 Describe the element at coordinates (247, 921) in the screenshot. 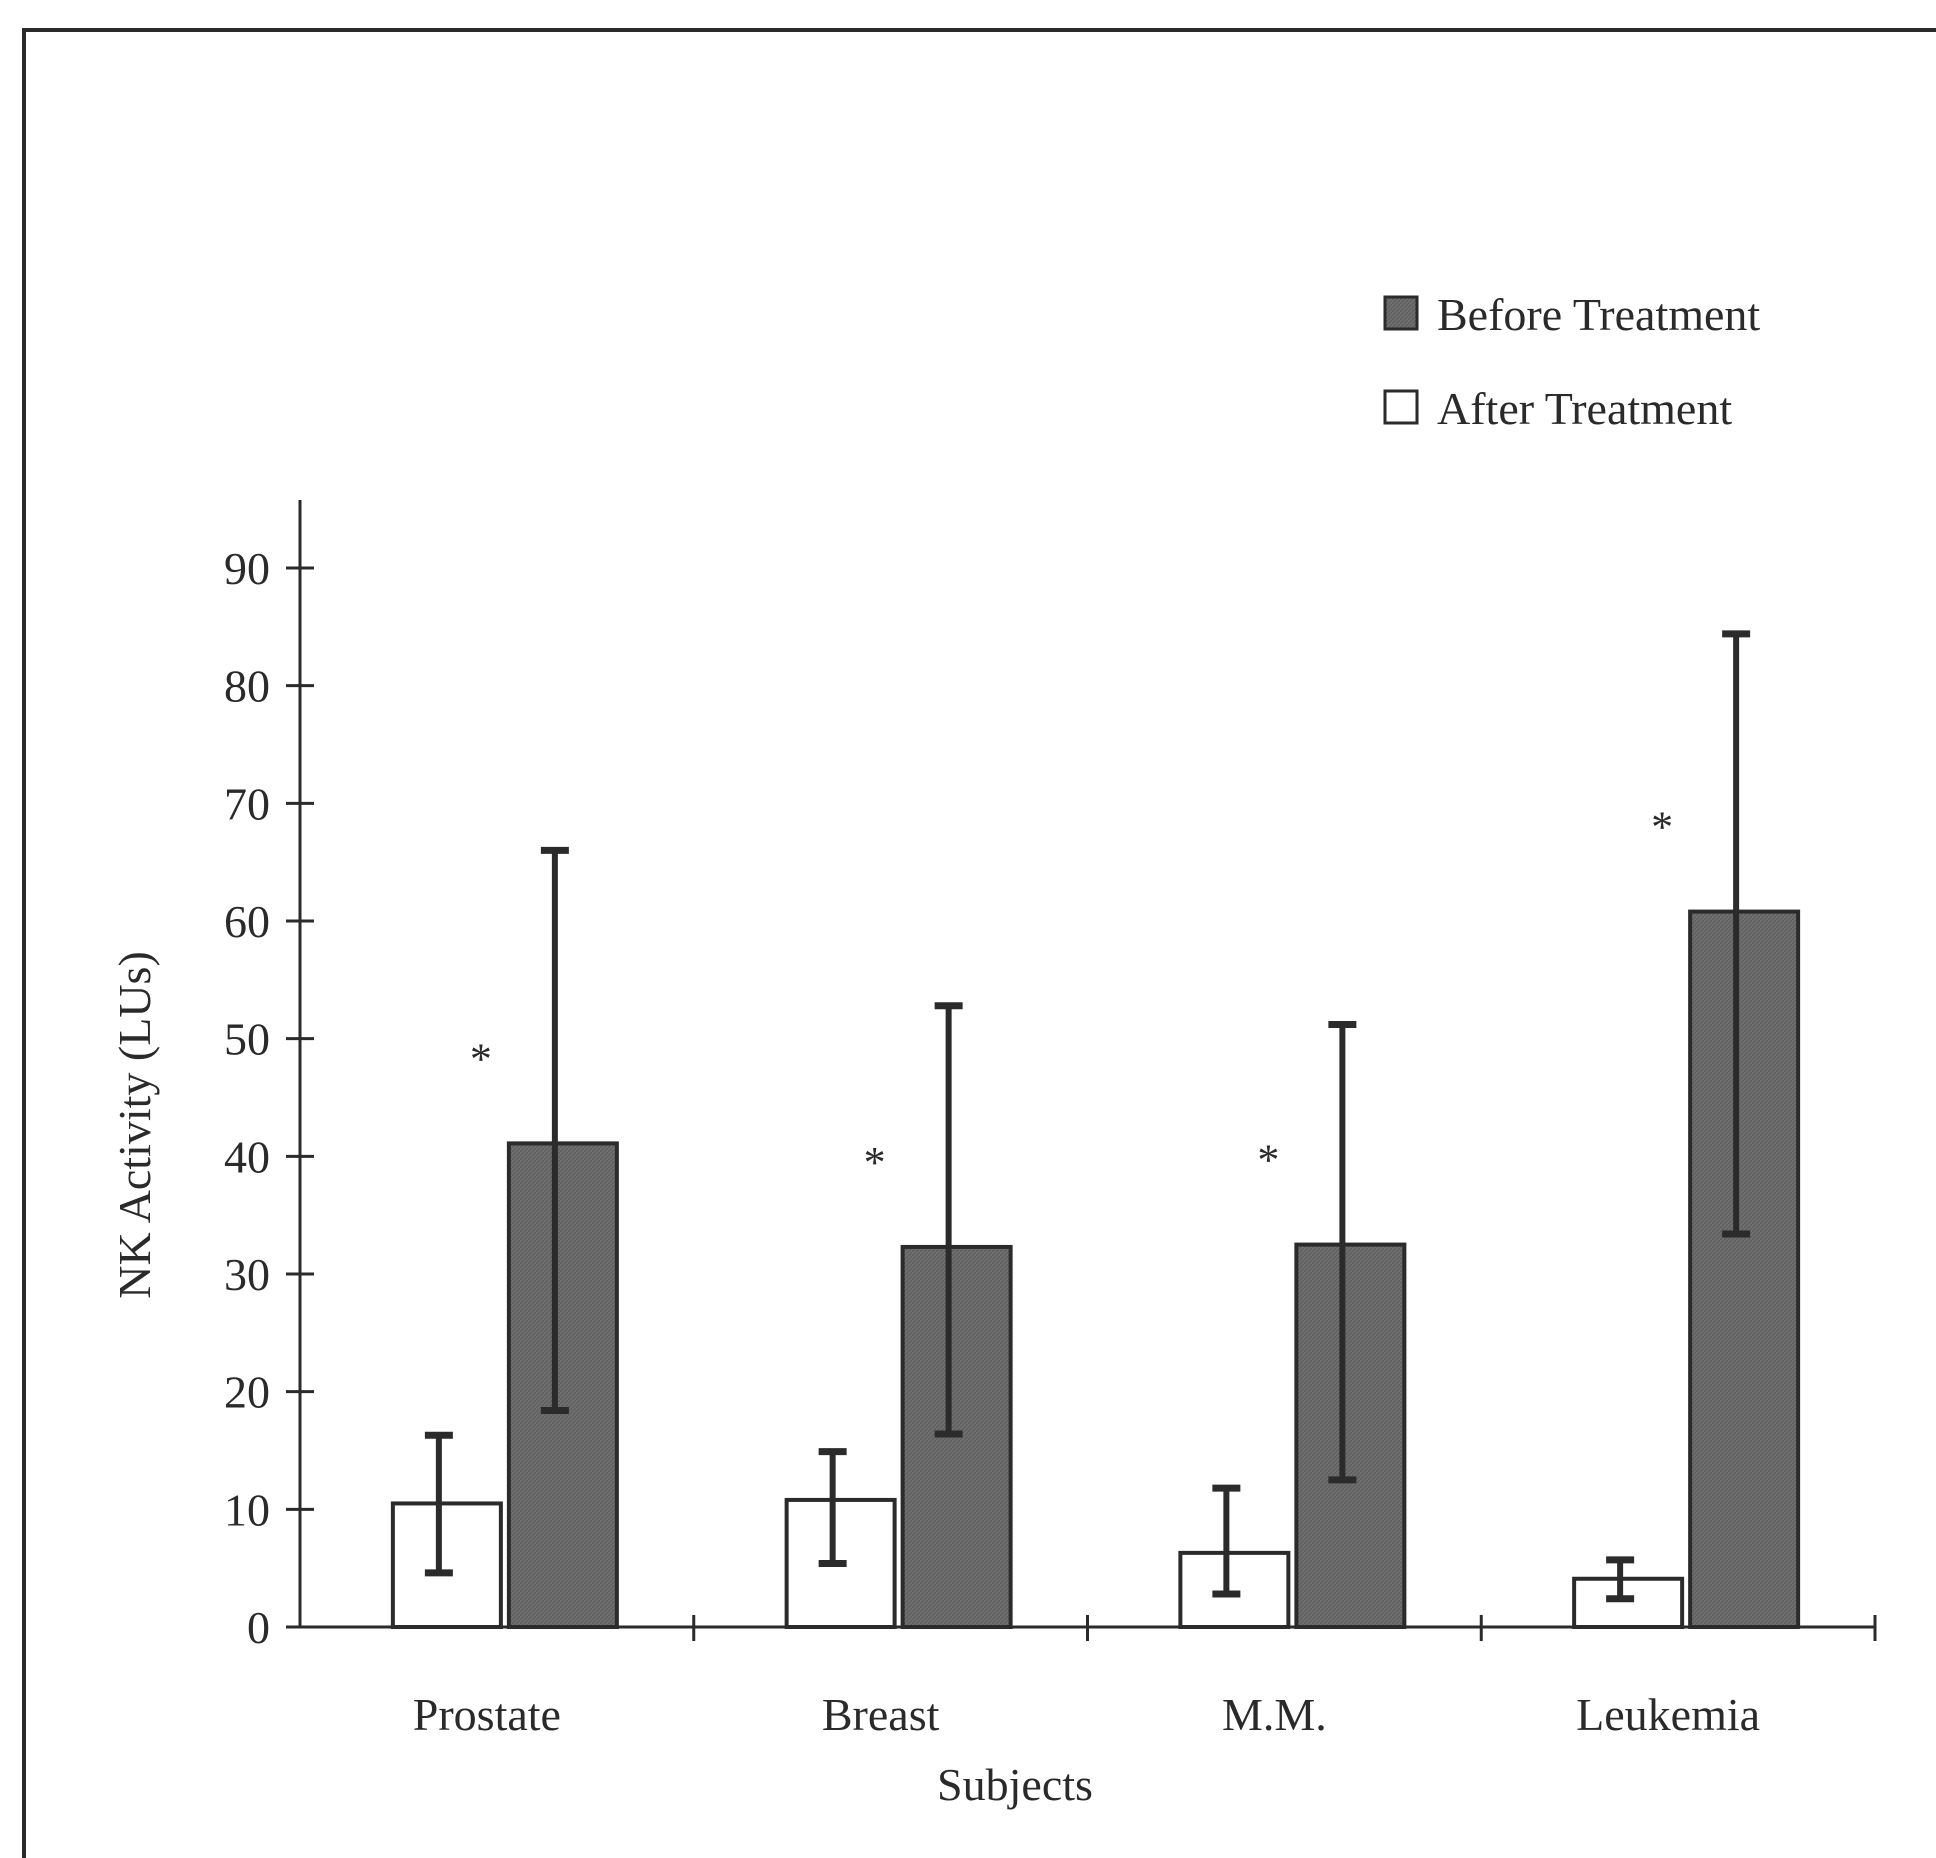

I see `y-tick-label: 60` at that location.